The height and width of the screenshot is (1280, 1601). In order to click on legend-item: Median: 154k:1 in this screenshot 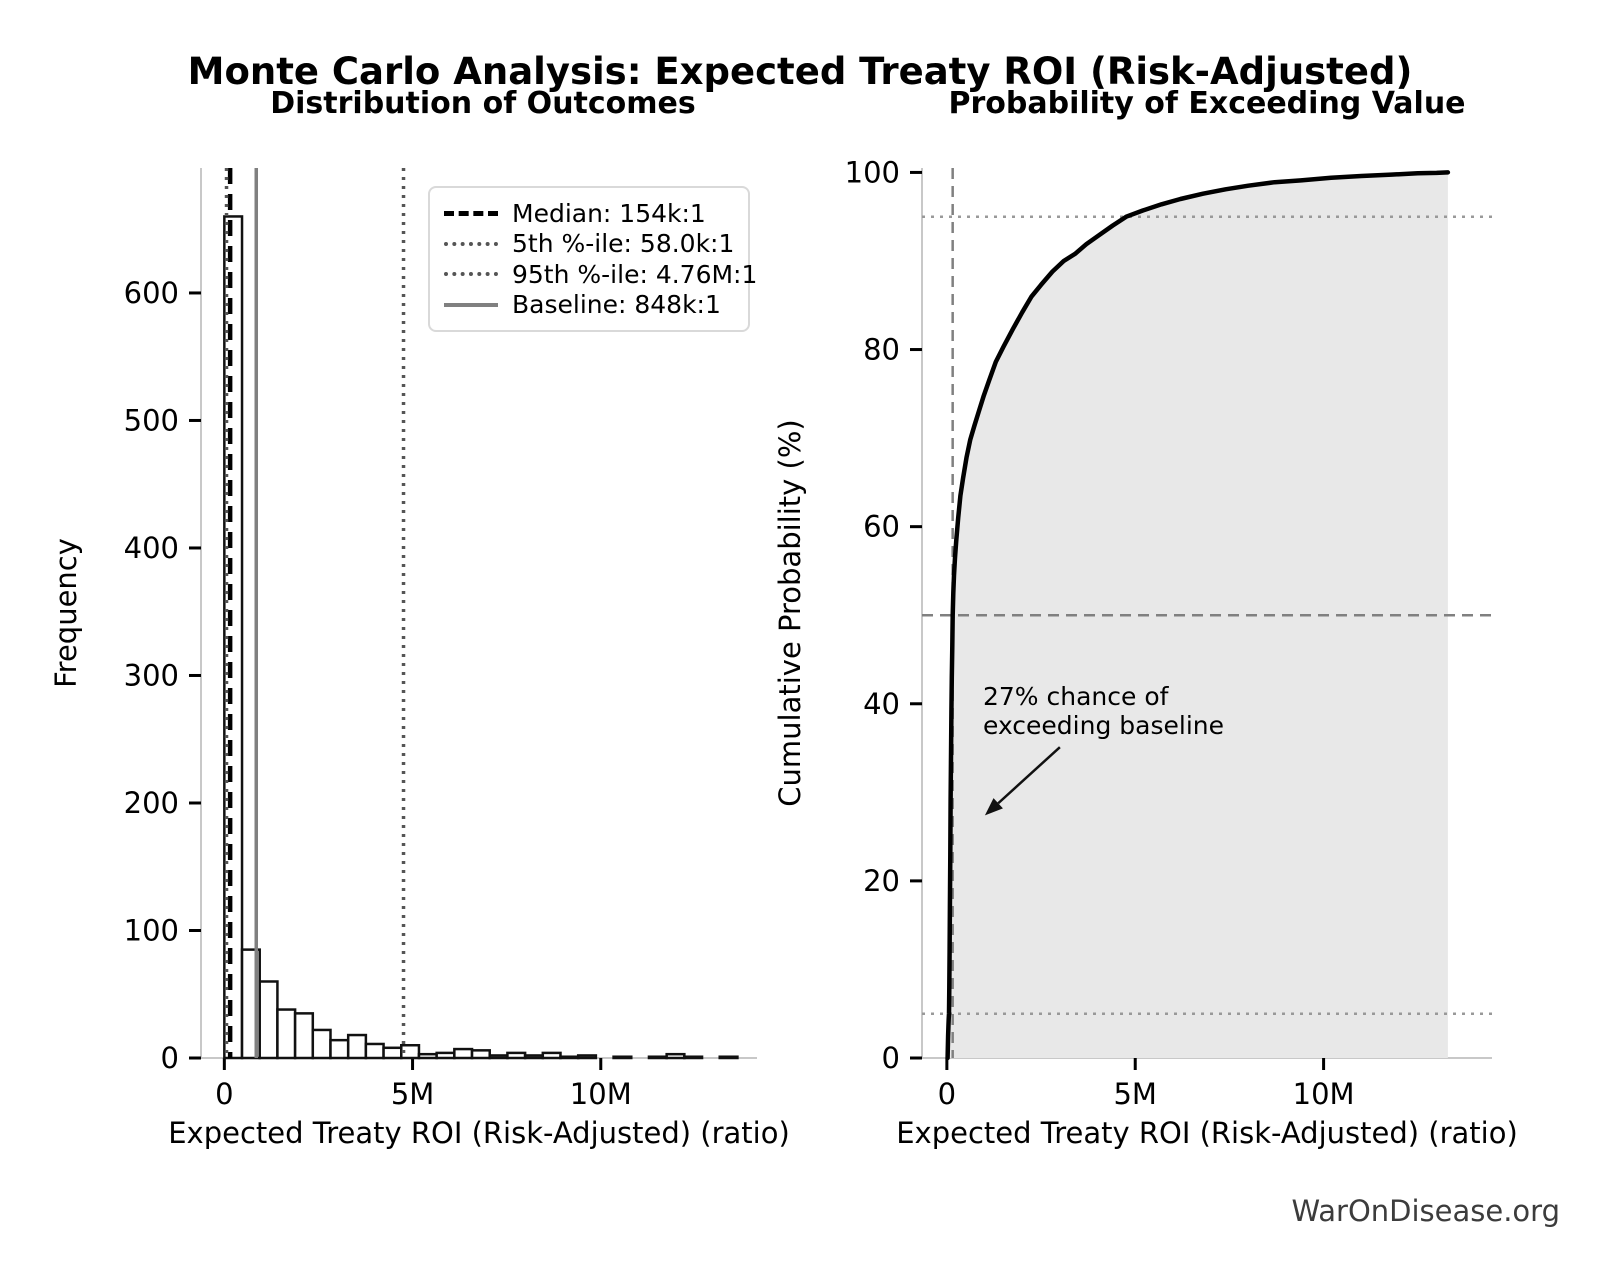, I will do `click(589, 213)`.